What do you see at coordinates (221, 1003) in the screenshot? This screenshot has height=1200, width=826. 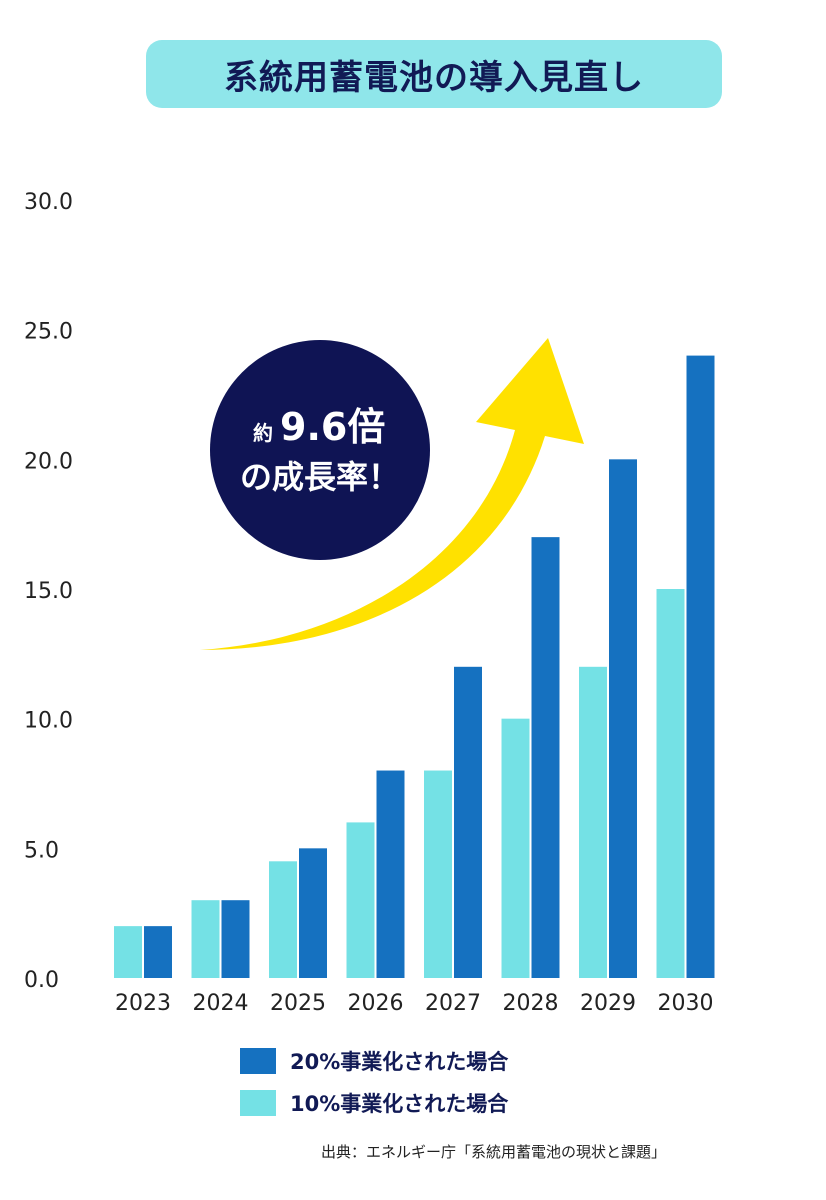 I see `x-tick-label: 2024` at bounding box center [221, 1003].